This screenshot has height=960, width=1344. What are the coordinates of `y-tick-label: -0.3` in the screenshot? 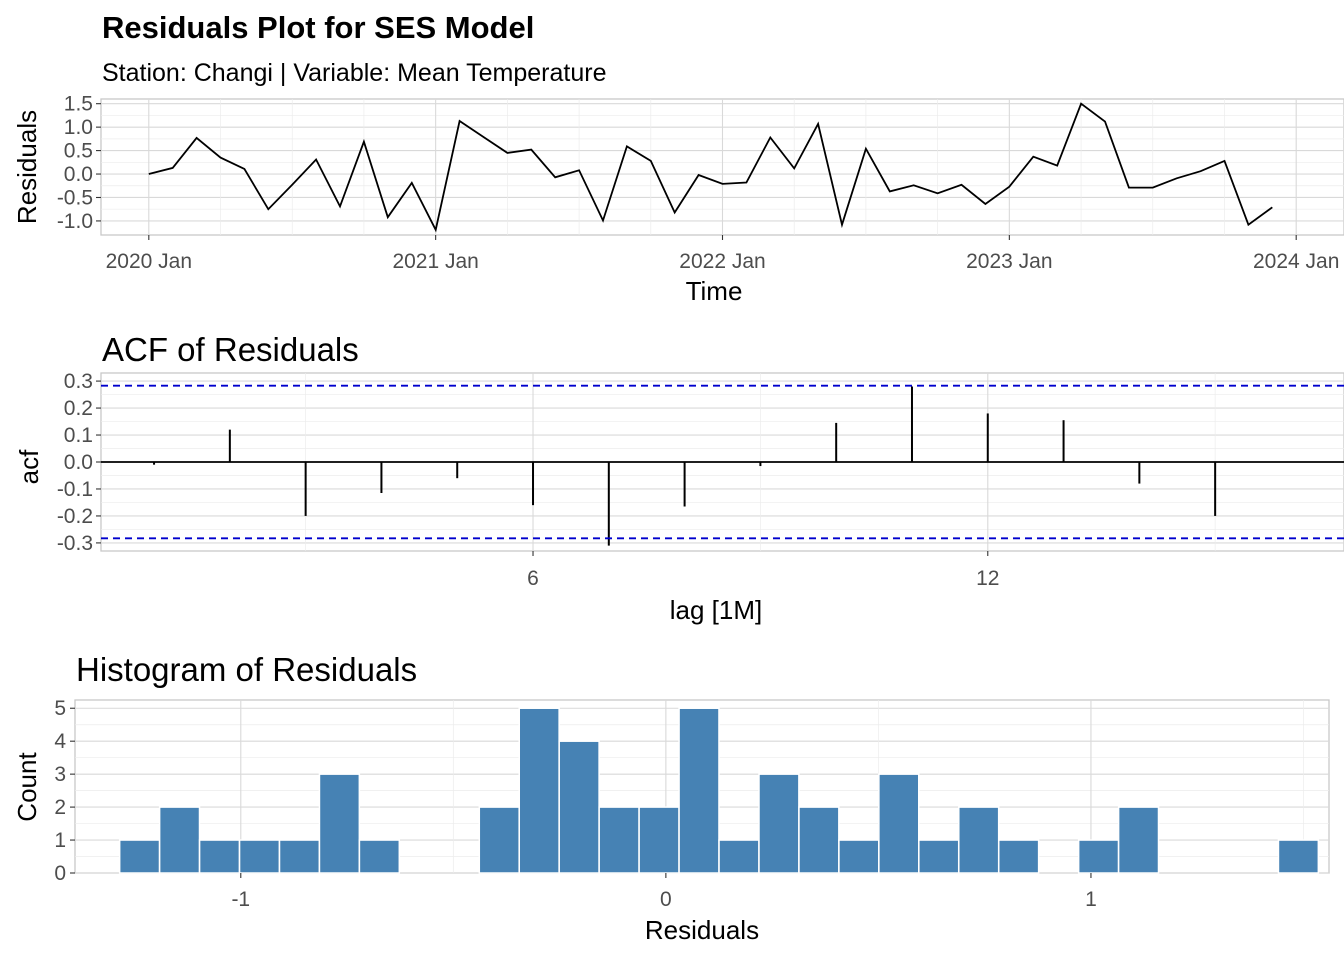 It's located at (75, 543).